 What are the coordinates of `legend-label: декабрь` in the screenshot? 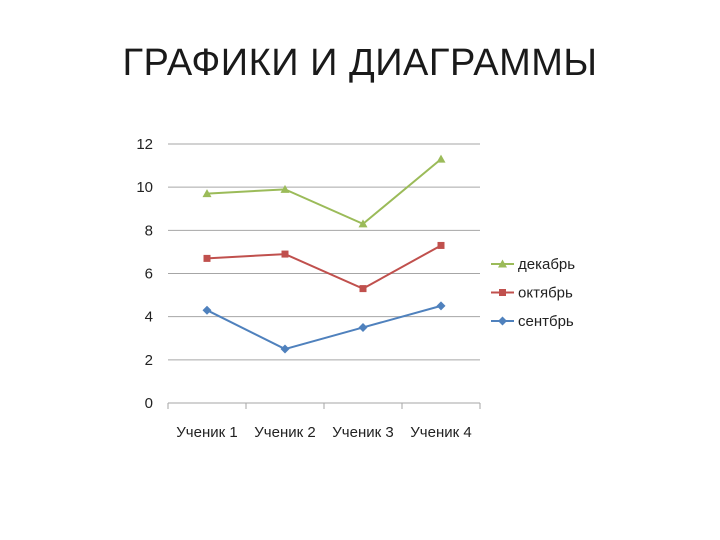 It's located at (546, 264).